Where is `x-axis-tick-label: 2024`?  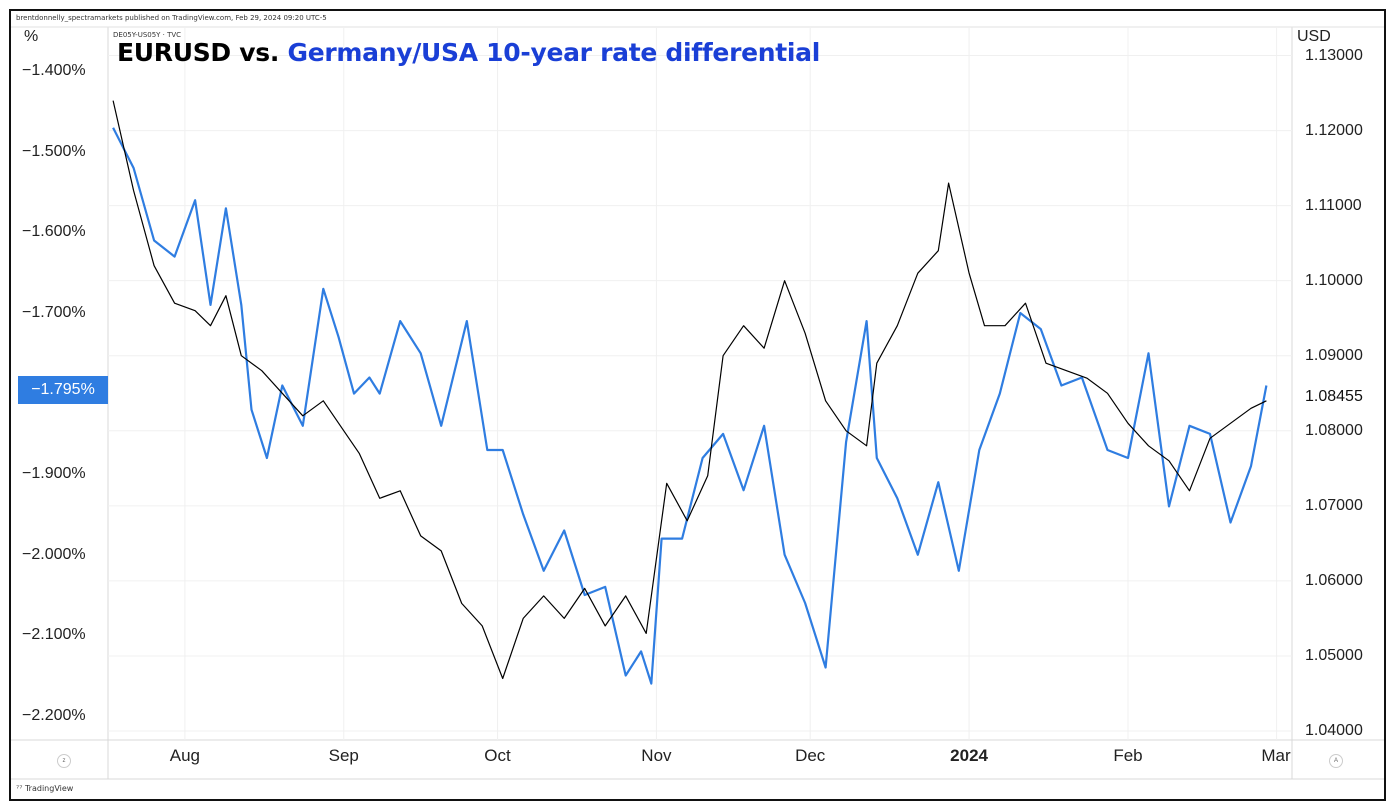
x-axis-tick-label: 2024 is located at coordinates (969, 755).